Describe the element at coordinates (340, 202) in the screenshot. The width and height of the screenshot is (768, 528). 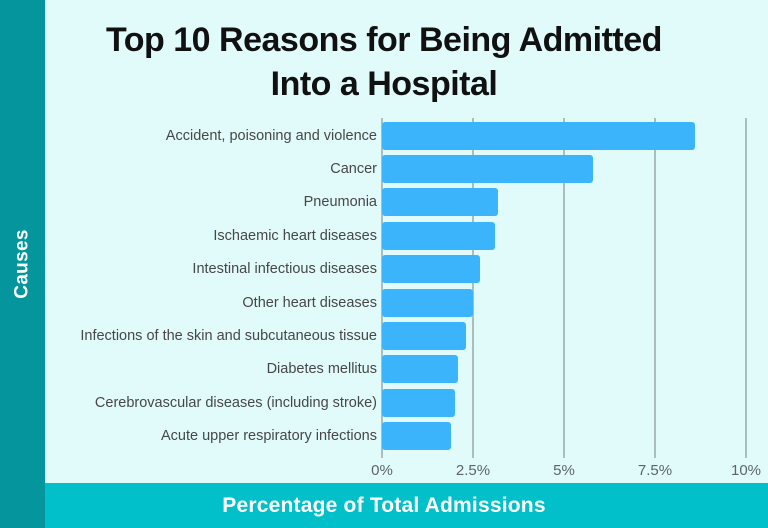
I see `category-label: Pneumonia` at that location.